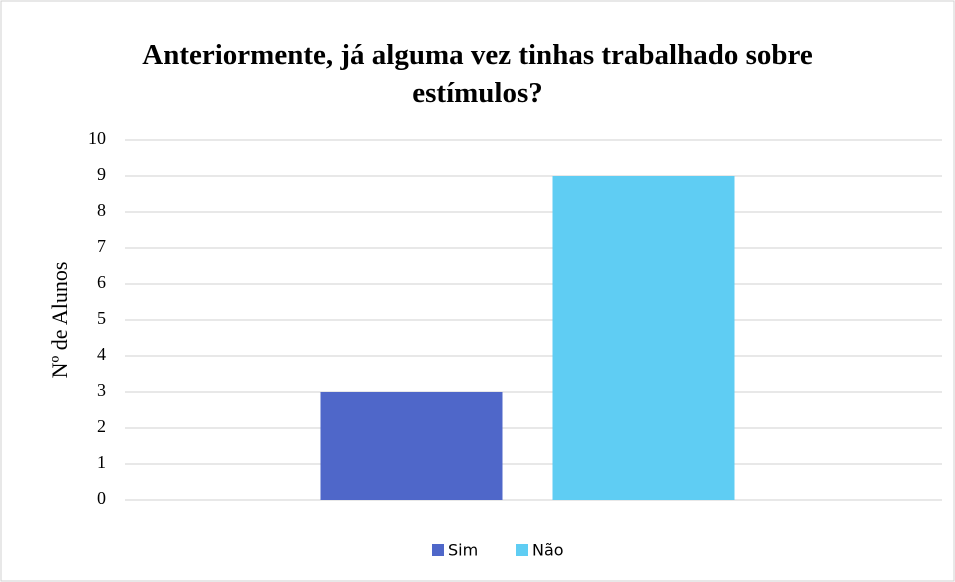 The image size is (955, 582). Describe the element at coordinates (101, 426) in the screenshot. I see `y-tick-label: 2` at that location.